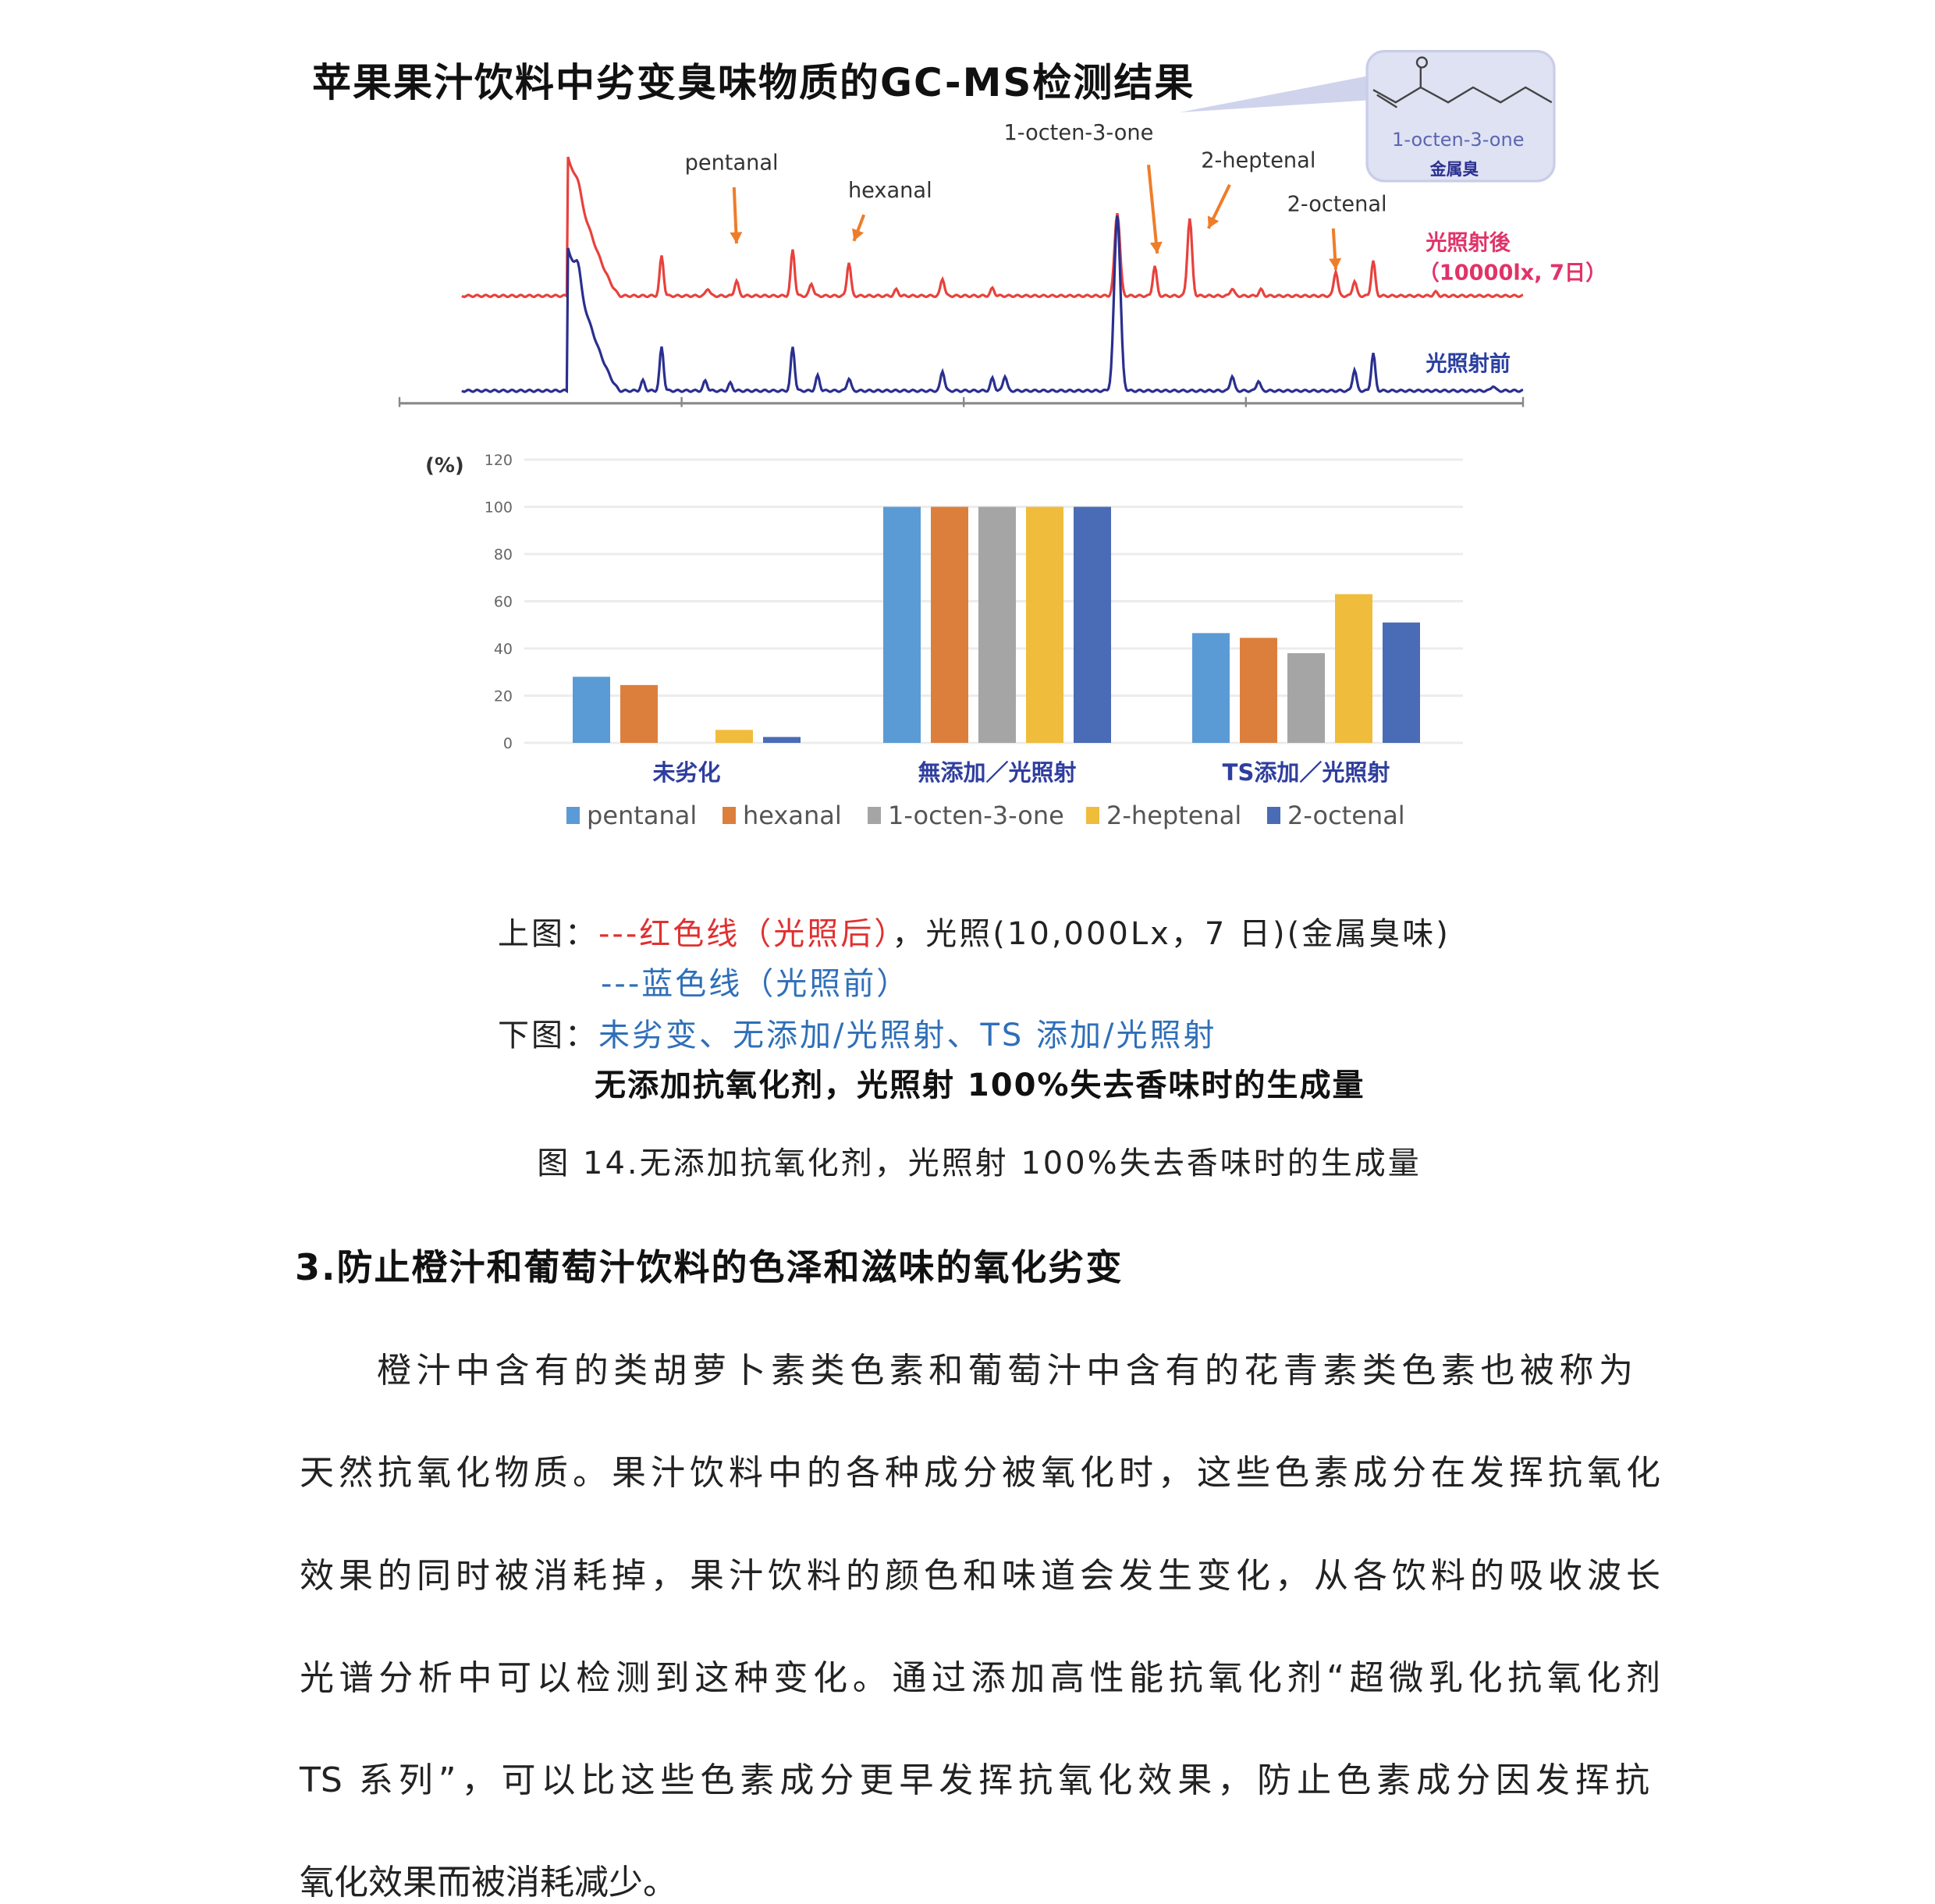 This screenshot has height=1904, width=1935. I want to click on legend-label: 2-octenal, so click(1346, 816).